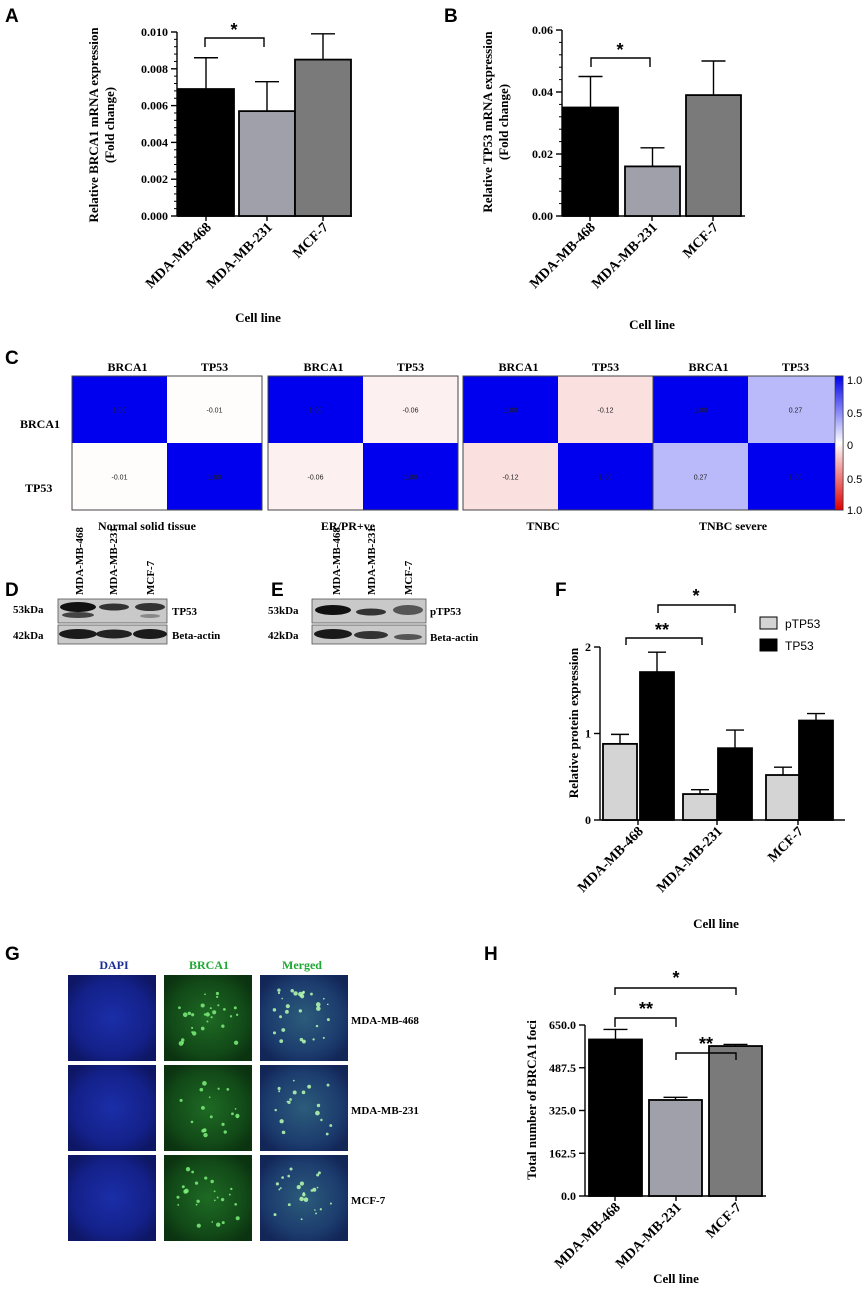  Describe the element at coordinates (348, 526) in the screenshot. I see `group-label: ER/PR+ve` at that location.